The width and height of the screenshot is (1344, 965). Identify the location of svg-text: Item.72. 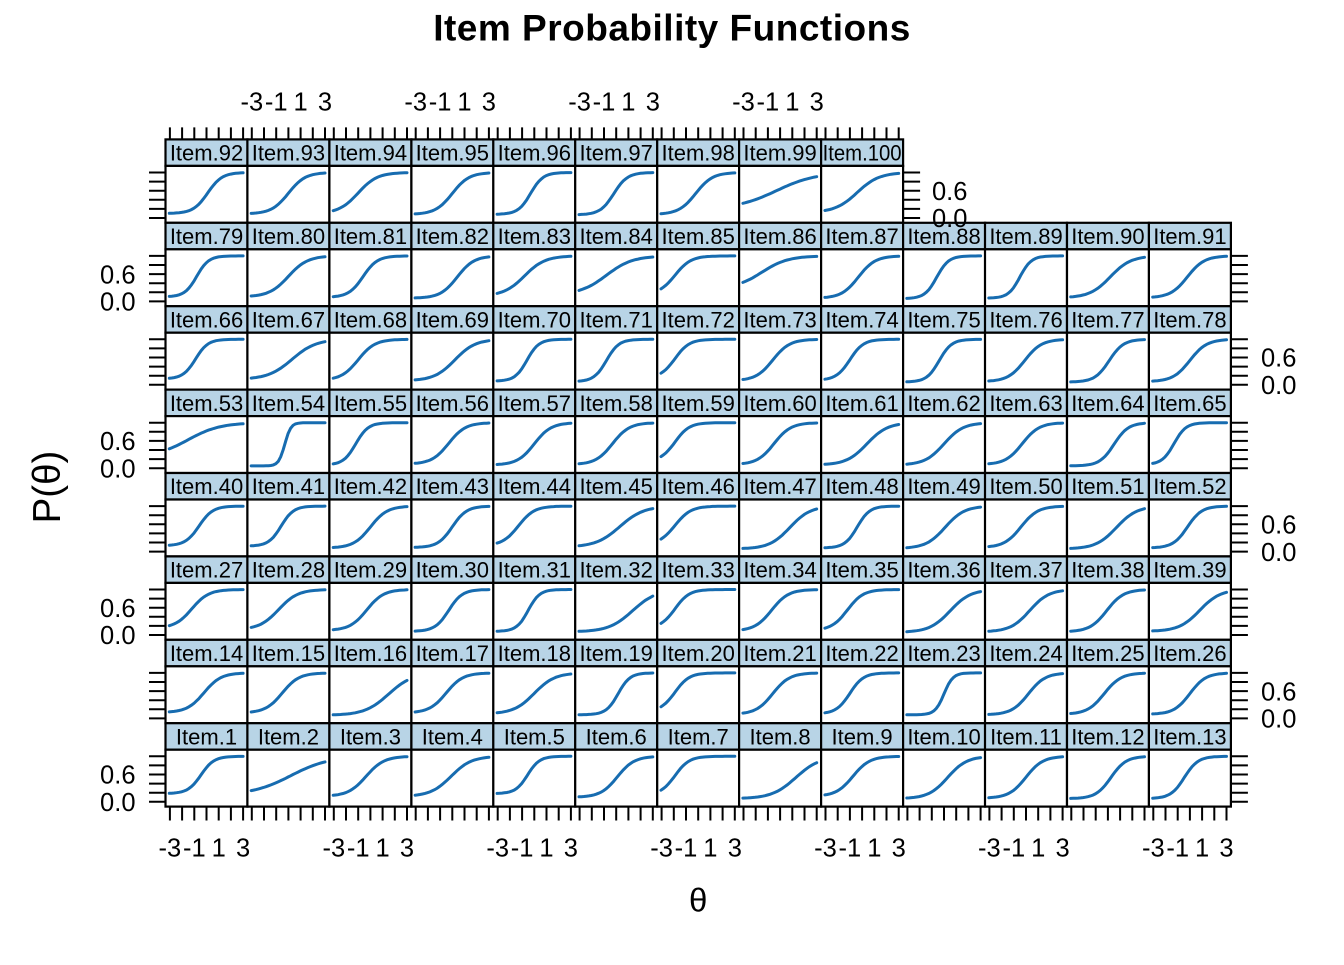
(698, 319).